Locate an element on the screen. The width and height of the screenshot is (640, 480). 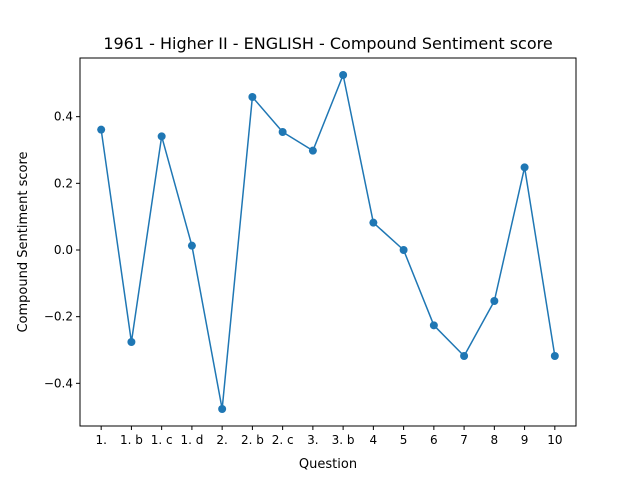
x-tick-label: 8 is located at coordinates (495, 440).